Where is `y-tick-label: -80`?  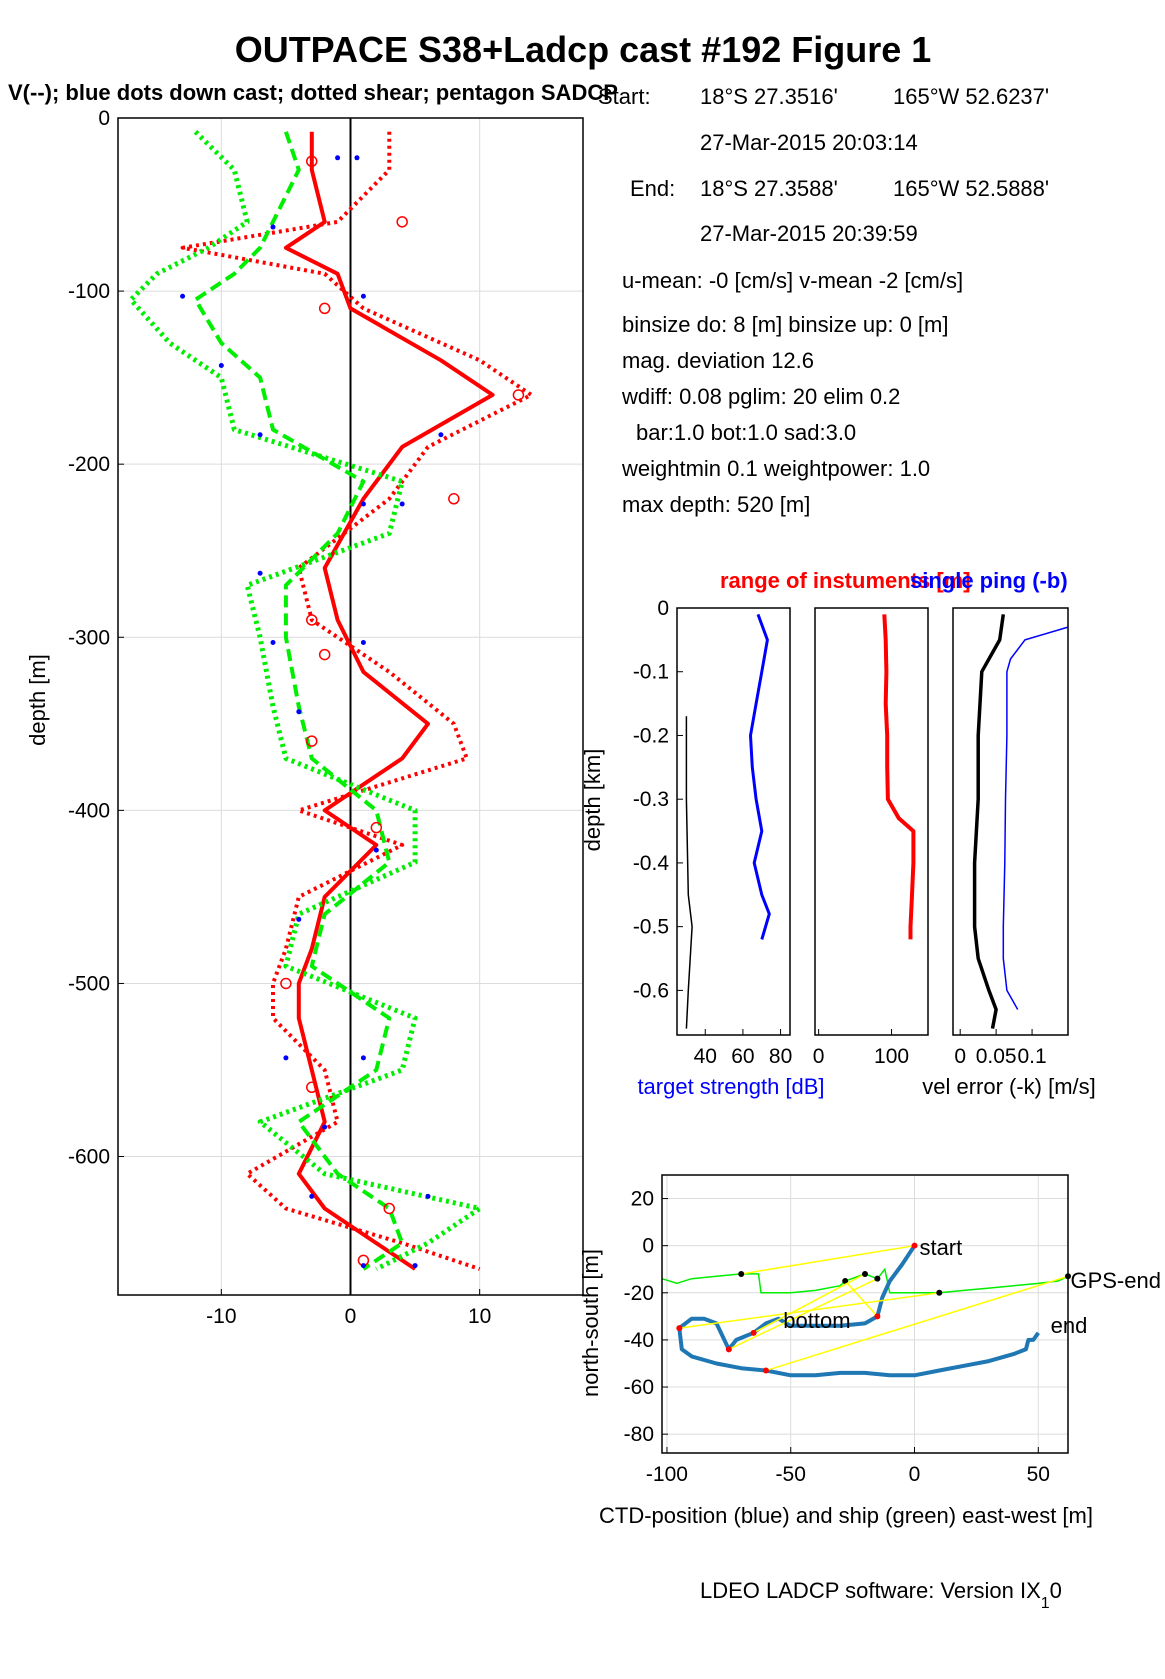 y-tick-label: -80 is located at coordinates (639, 1434).